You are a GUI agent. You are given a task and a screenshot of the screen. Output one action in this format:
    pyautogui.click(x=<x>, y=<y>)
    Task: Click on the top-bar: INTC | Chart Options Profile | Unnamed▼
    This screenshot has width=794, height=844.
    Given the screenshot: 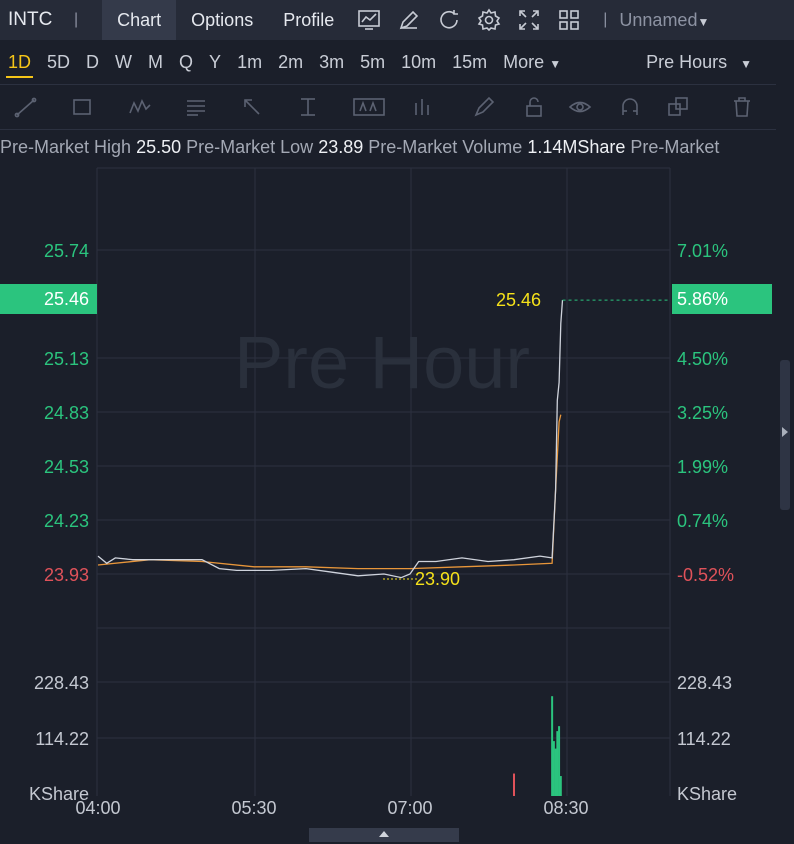 What is the action you would take?
    pyautogui.click(x=397, y=20)
    